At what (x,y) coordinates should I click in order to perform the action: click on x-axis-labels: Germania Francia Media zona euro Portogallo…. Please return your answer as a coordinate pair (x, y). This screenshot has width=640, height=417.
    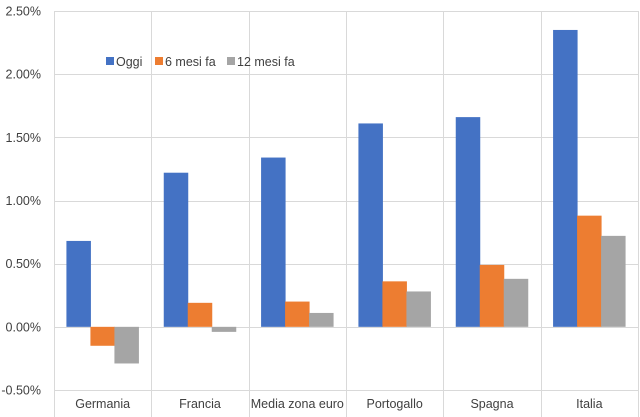
    Looking at the image, I should click on (338, 404).